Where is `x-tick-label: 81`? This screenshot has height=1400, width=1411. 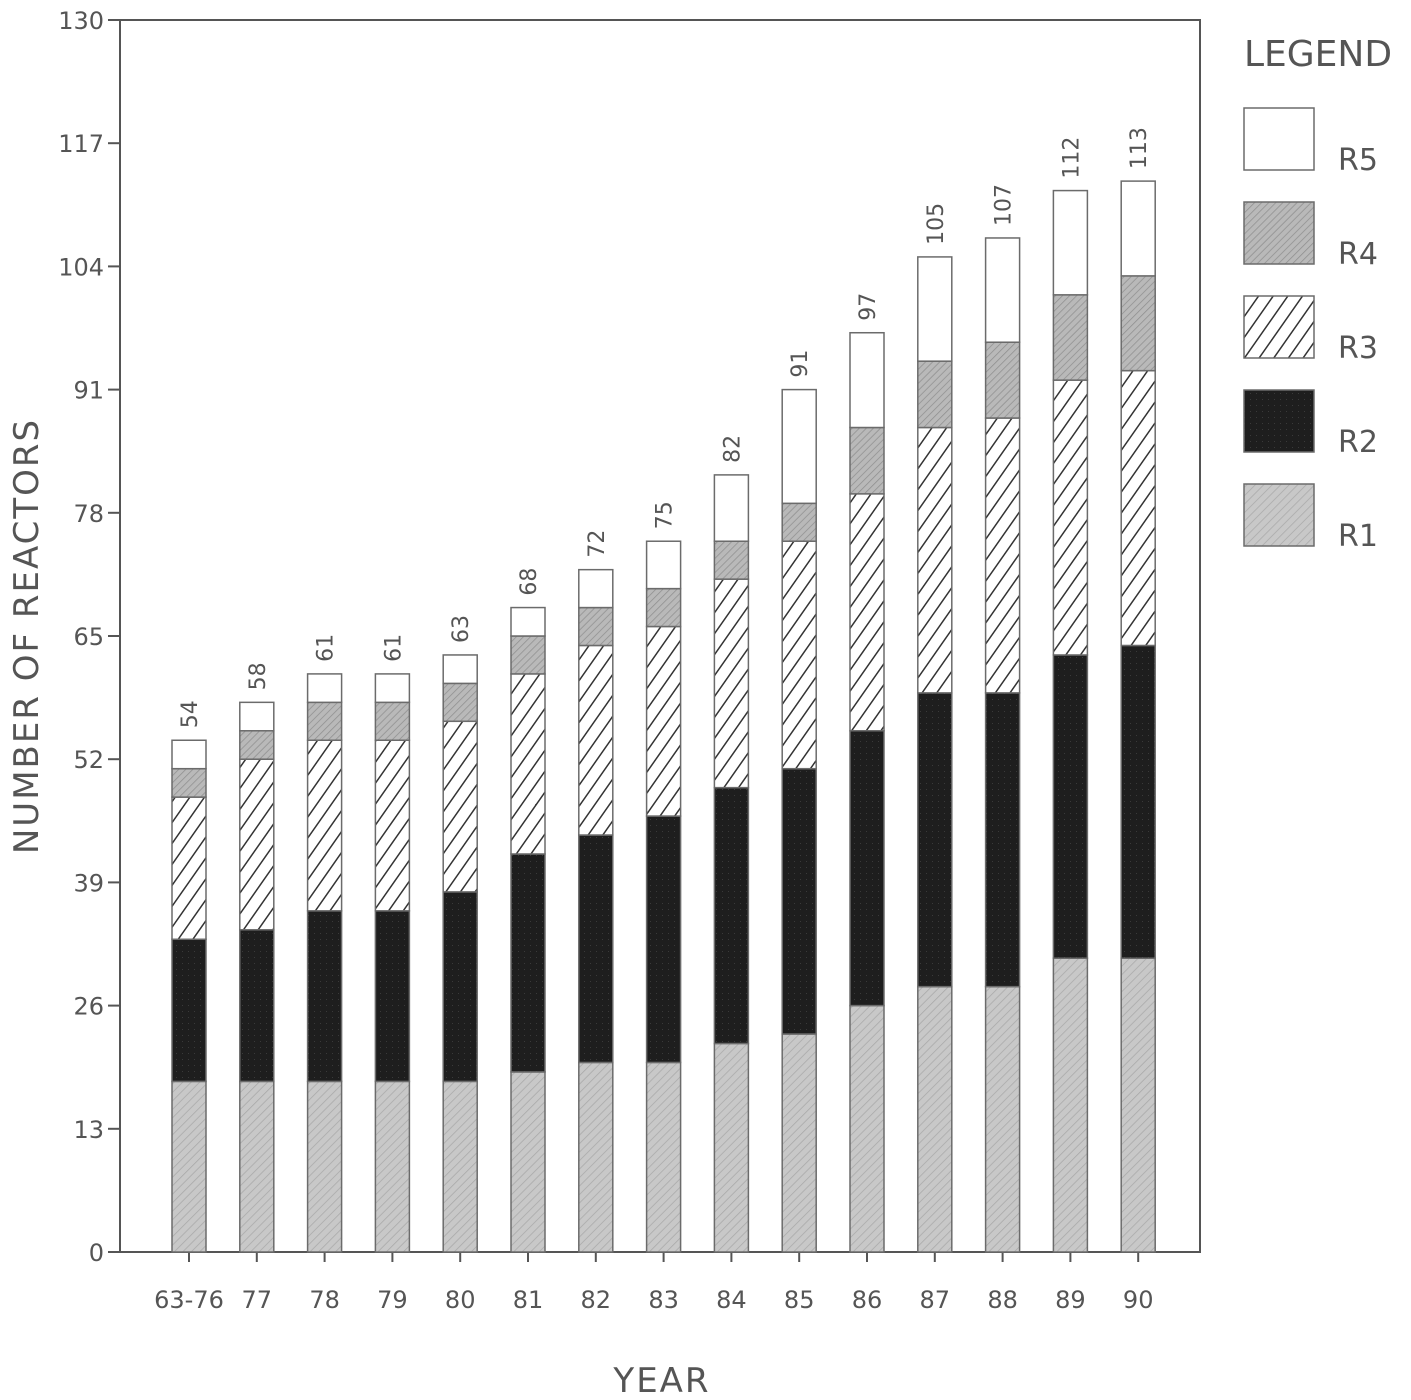
x-tick-label: 81 is located at coordinates (528, 1300).